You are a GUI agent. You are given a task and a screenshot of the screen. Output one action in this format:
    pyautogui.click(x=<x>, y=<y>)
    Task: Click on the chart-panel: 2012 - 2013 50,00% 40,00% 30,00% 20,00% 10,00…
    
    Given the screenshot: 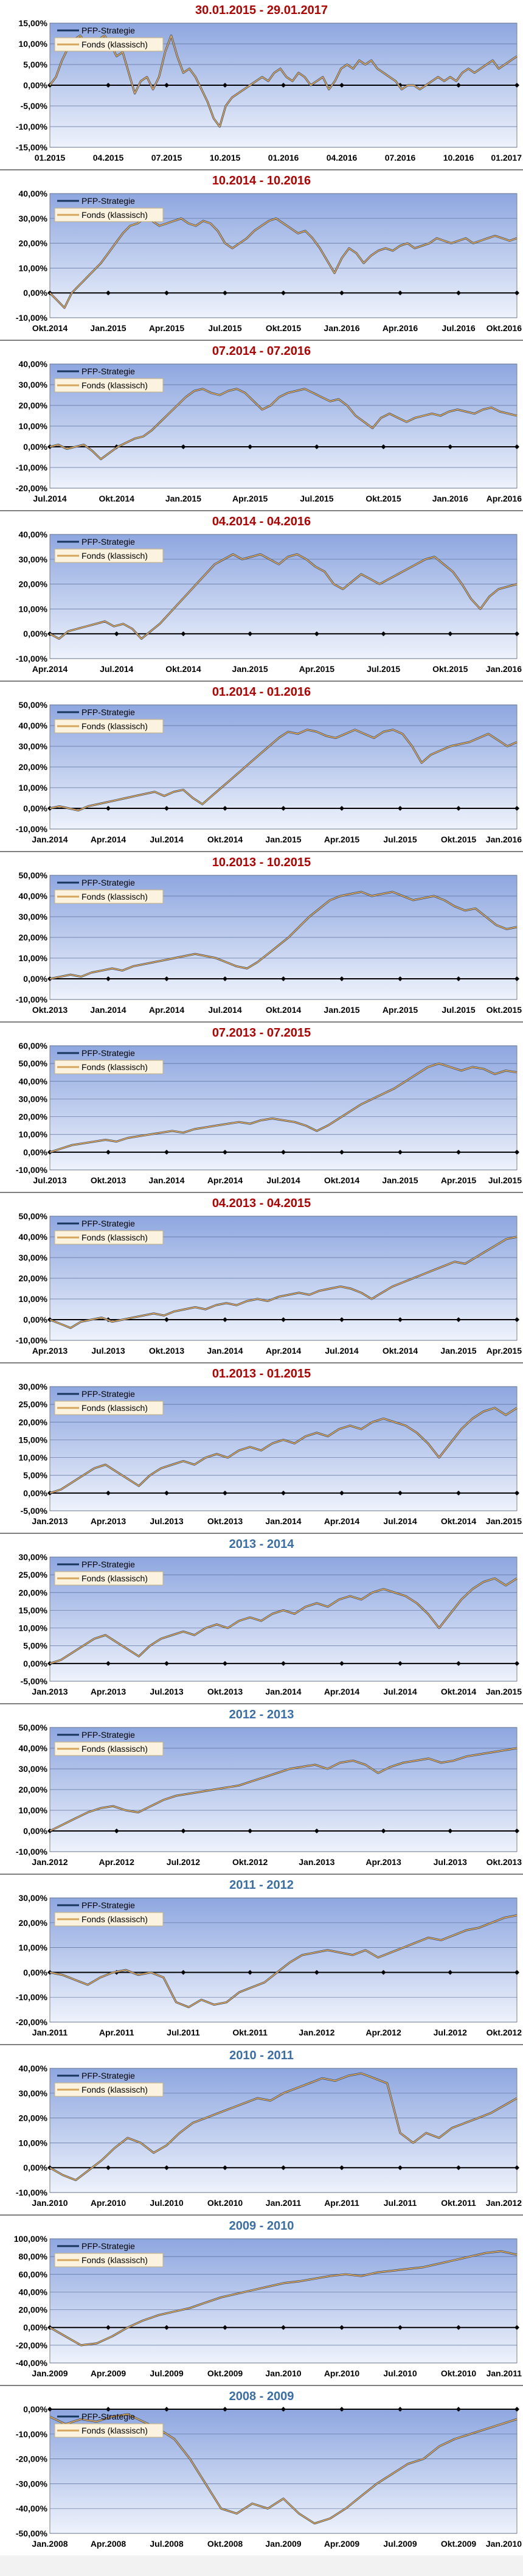 What is the action you would take?
    pyautogui.click(x=261, y=1789)
    